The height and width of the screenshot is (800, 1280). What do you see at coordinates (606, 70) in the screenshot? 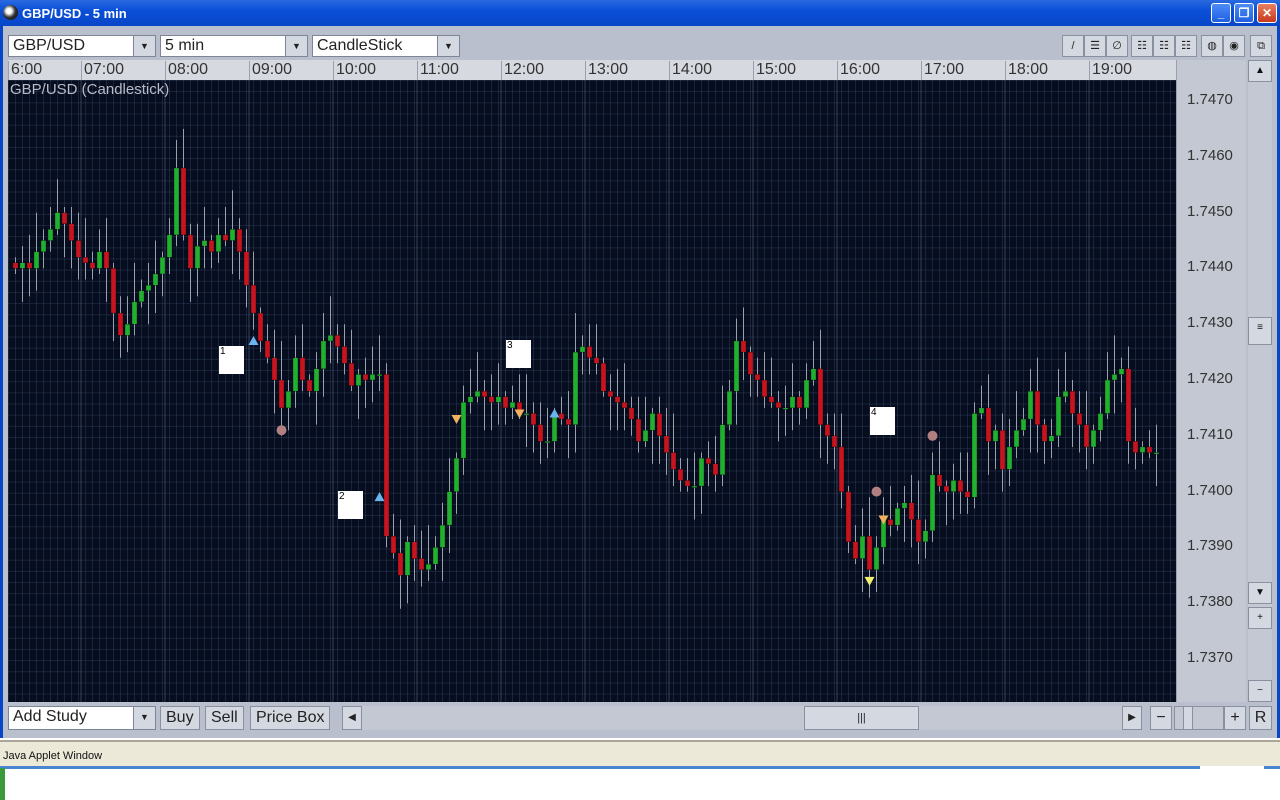
I see `time-label: 13:00` at bounding box center [606, 70].